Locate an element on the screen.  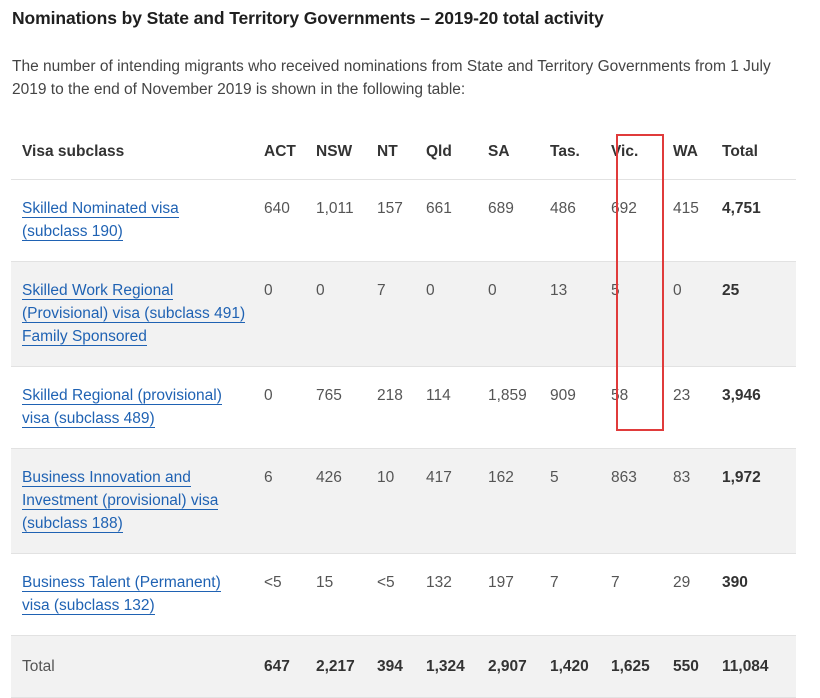
col-header-wa: WA is located at coordinates (697, 152).